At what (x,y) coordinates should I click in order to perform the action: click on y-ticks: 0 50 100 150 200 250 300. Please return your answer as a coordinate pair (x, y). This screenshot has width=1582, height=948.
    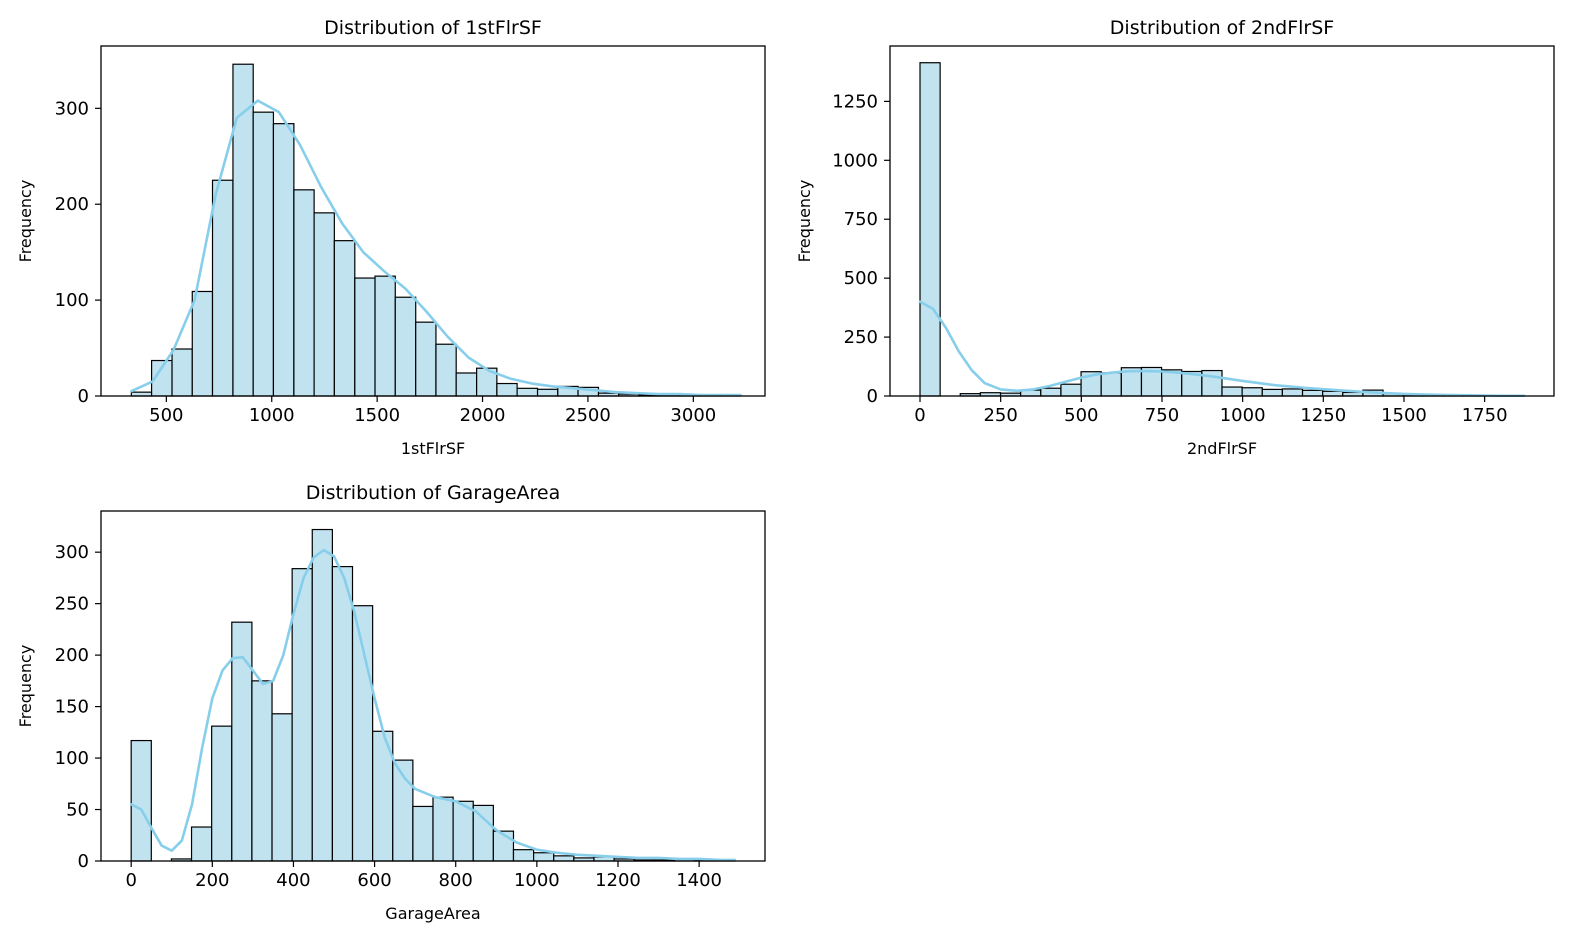
    Looking at the image, I should click on (78, 707).